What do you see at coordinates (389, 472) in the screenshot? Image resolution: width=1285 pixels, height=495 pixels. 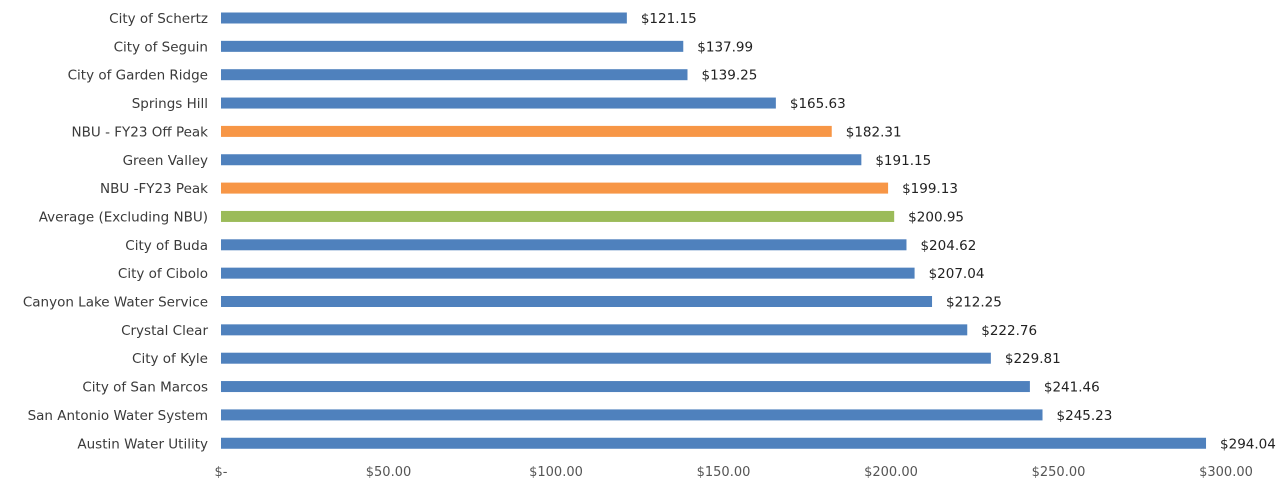 I see `x-tick-label: $50.00` at bounding box center [389, 472].